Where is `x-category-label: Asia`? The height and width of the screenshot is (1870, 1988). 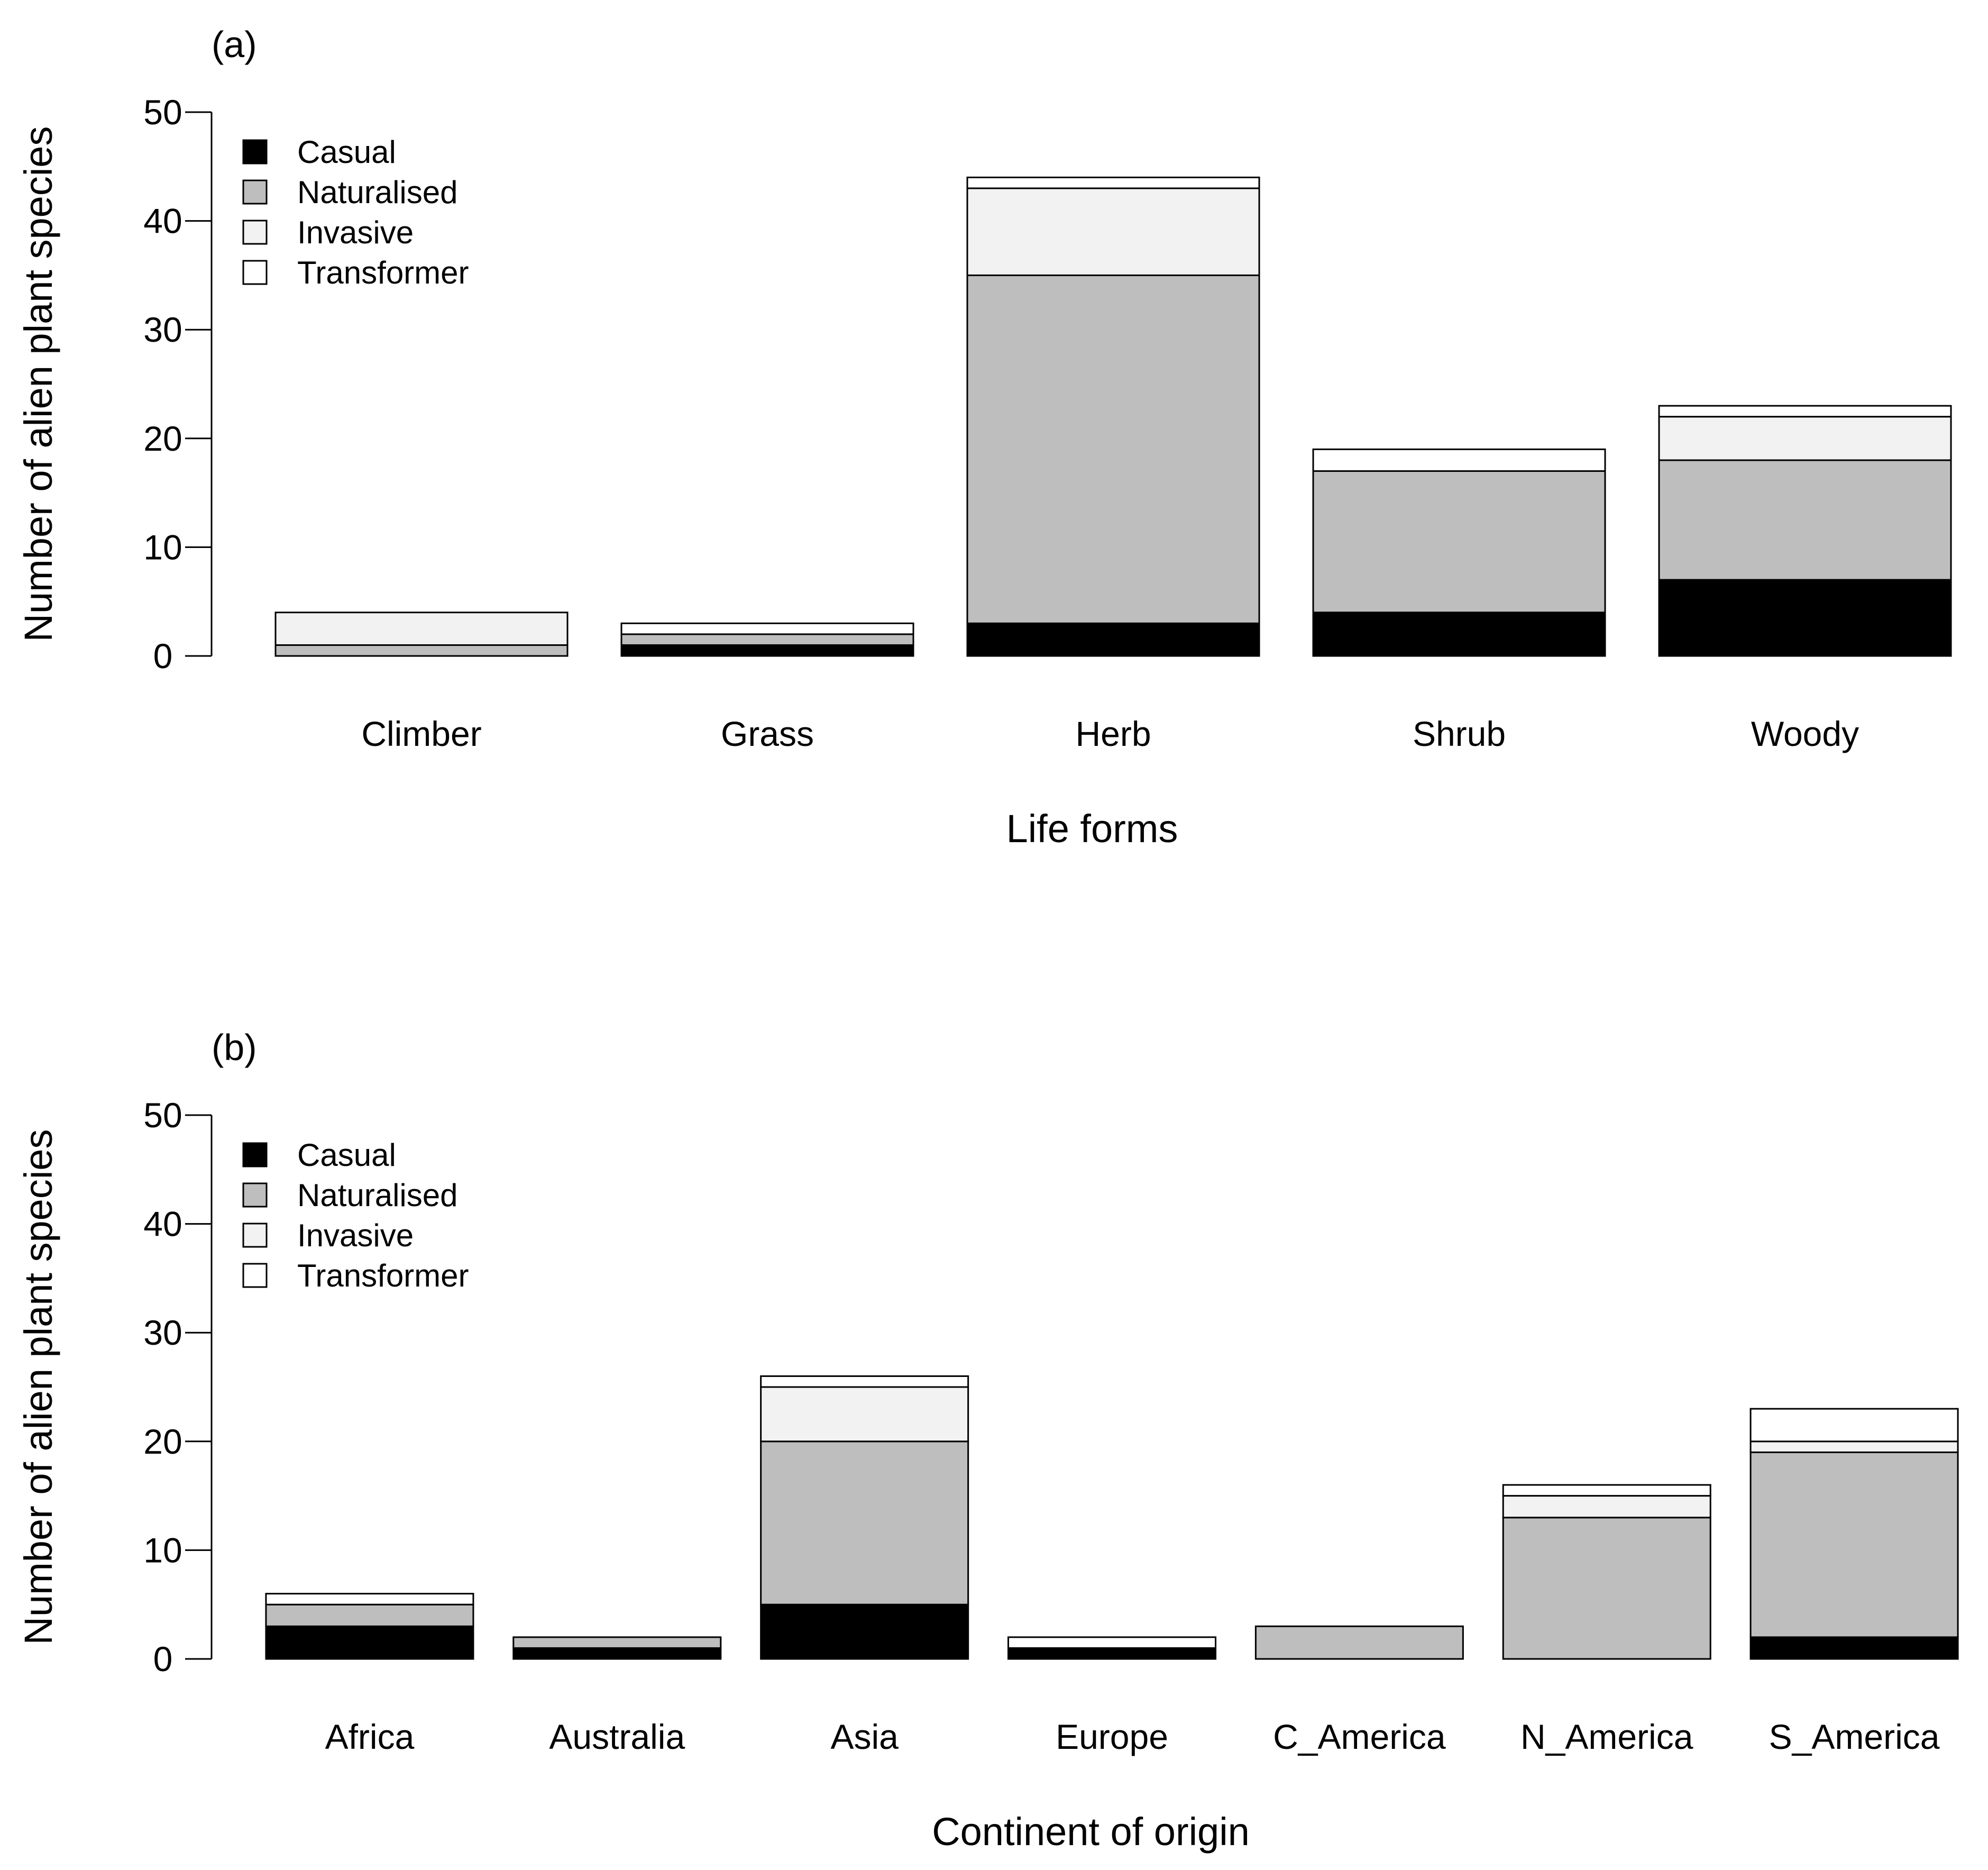 x-category-label: Asia is located at coordinates (864, 1736).